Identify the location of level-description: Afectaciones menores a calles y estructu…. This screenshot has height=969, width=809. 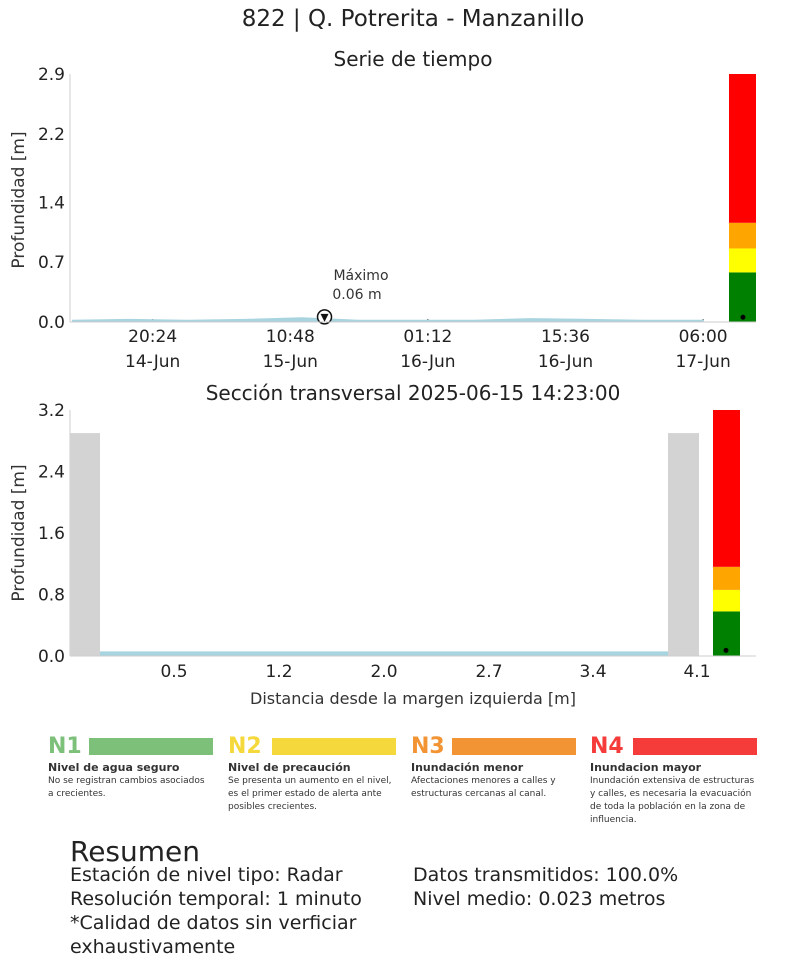
(483, 787).